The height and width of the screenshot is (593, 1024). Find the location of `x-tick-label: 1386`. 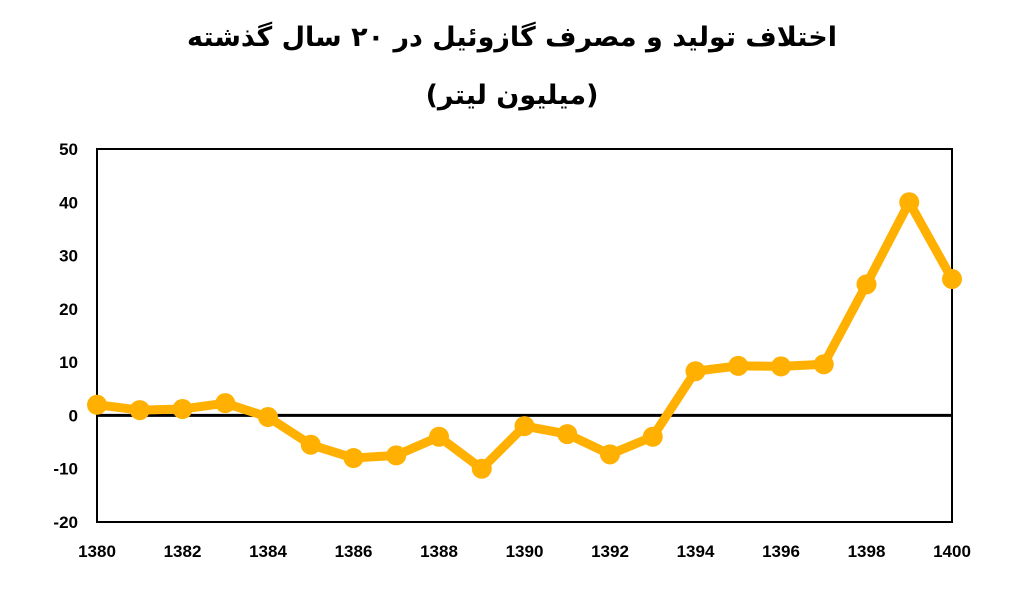

x-tick-label: 1386 is located at coordinates (354, 551).